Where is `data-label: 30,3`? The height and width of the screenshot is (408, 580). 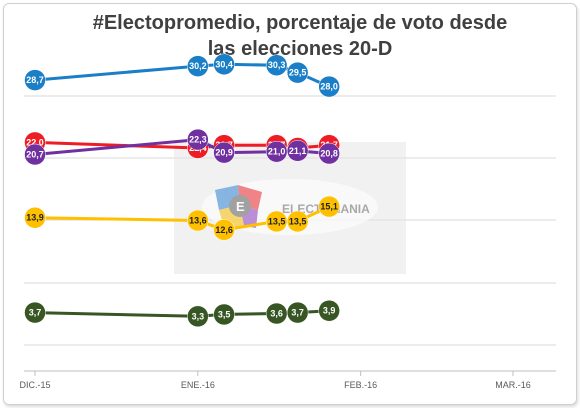 data-label: 30,3 is located at coordinates (277, 65).